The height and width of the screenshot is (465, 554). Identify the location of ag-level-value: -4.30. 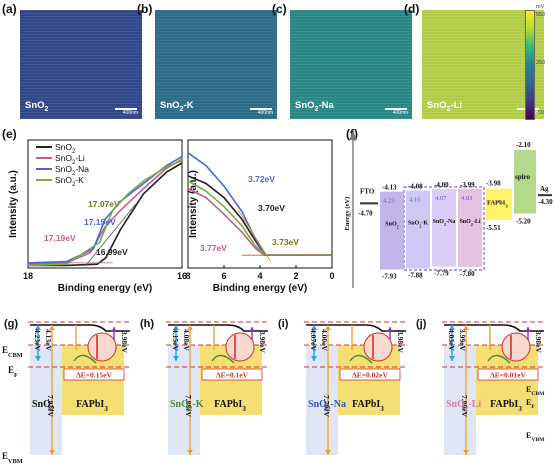
(545, 202).